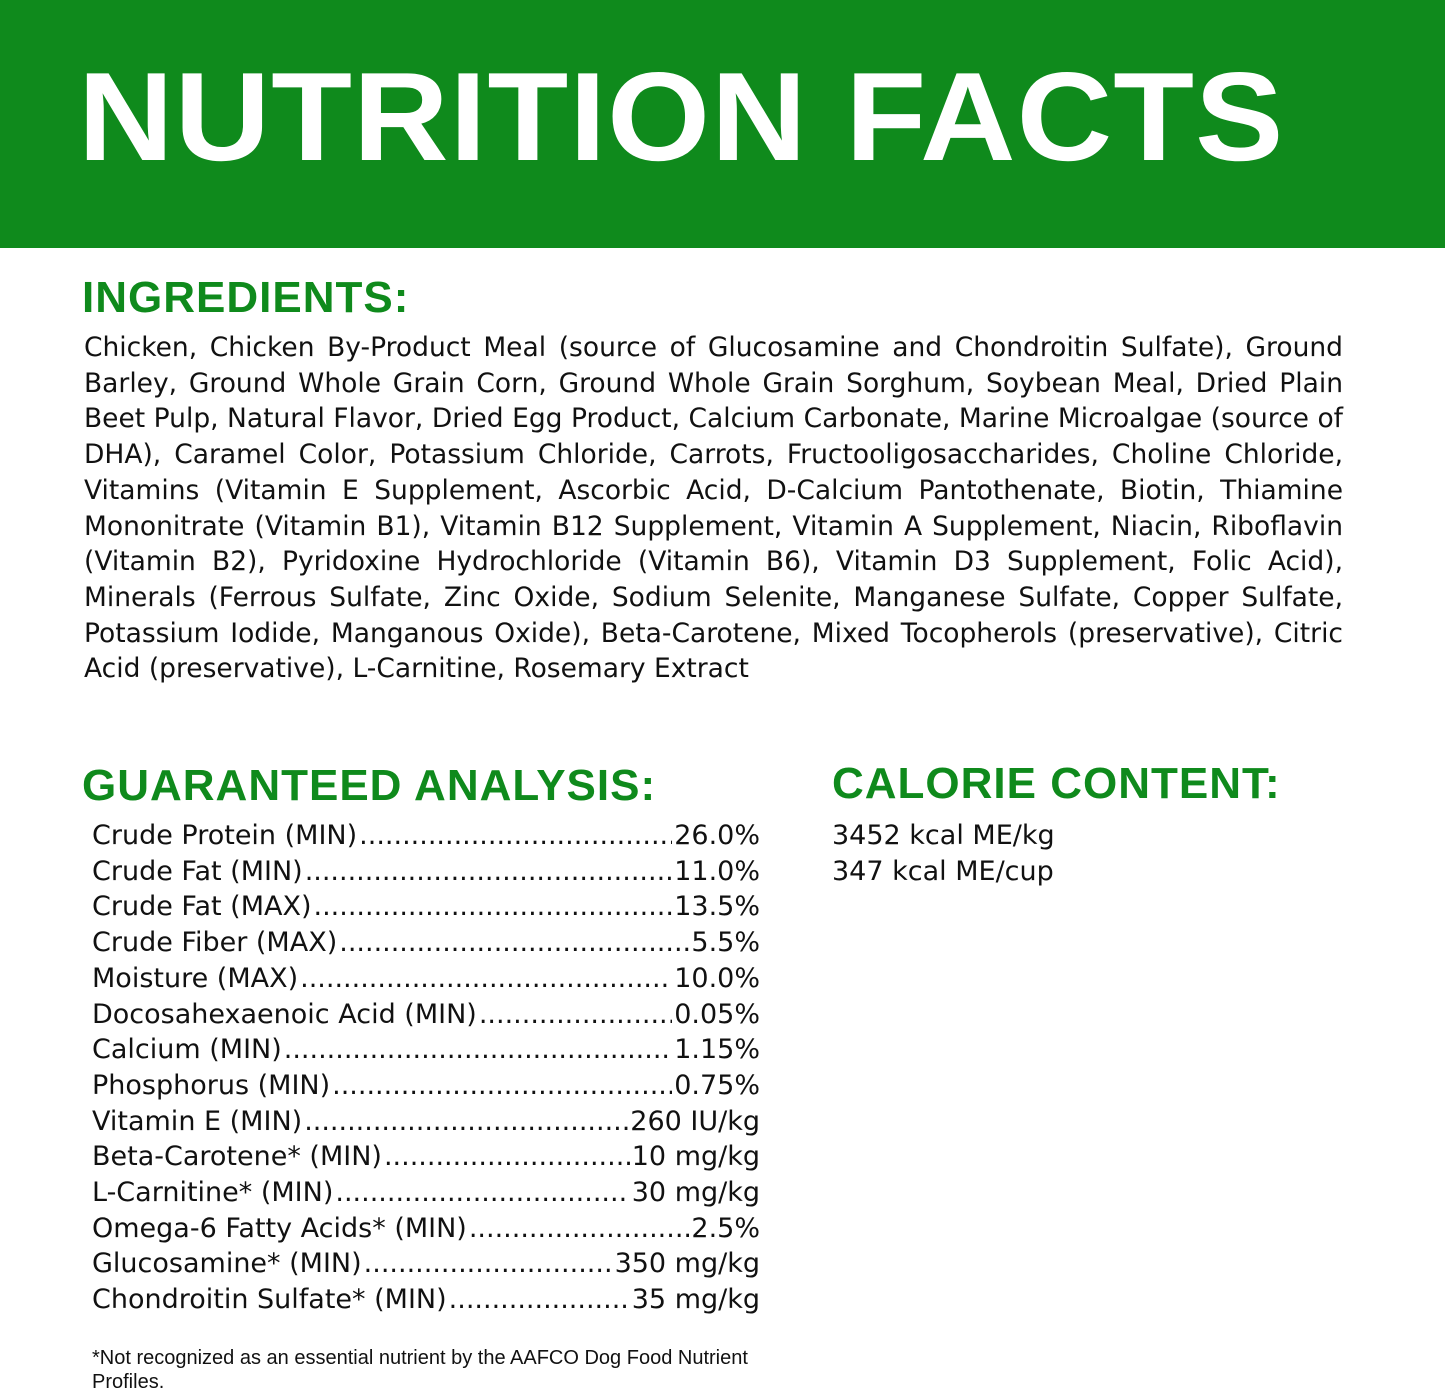  What do you see at coordinates (202, 907) in the screenshot?
I see `nutrient-label: Crude Fat (MAX)` at bounding box center [202, 907].